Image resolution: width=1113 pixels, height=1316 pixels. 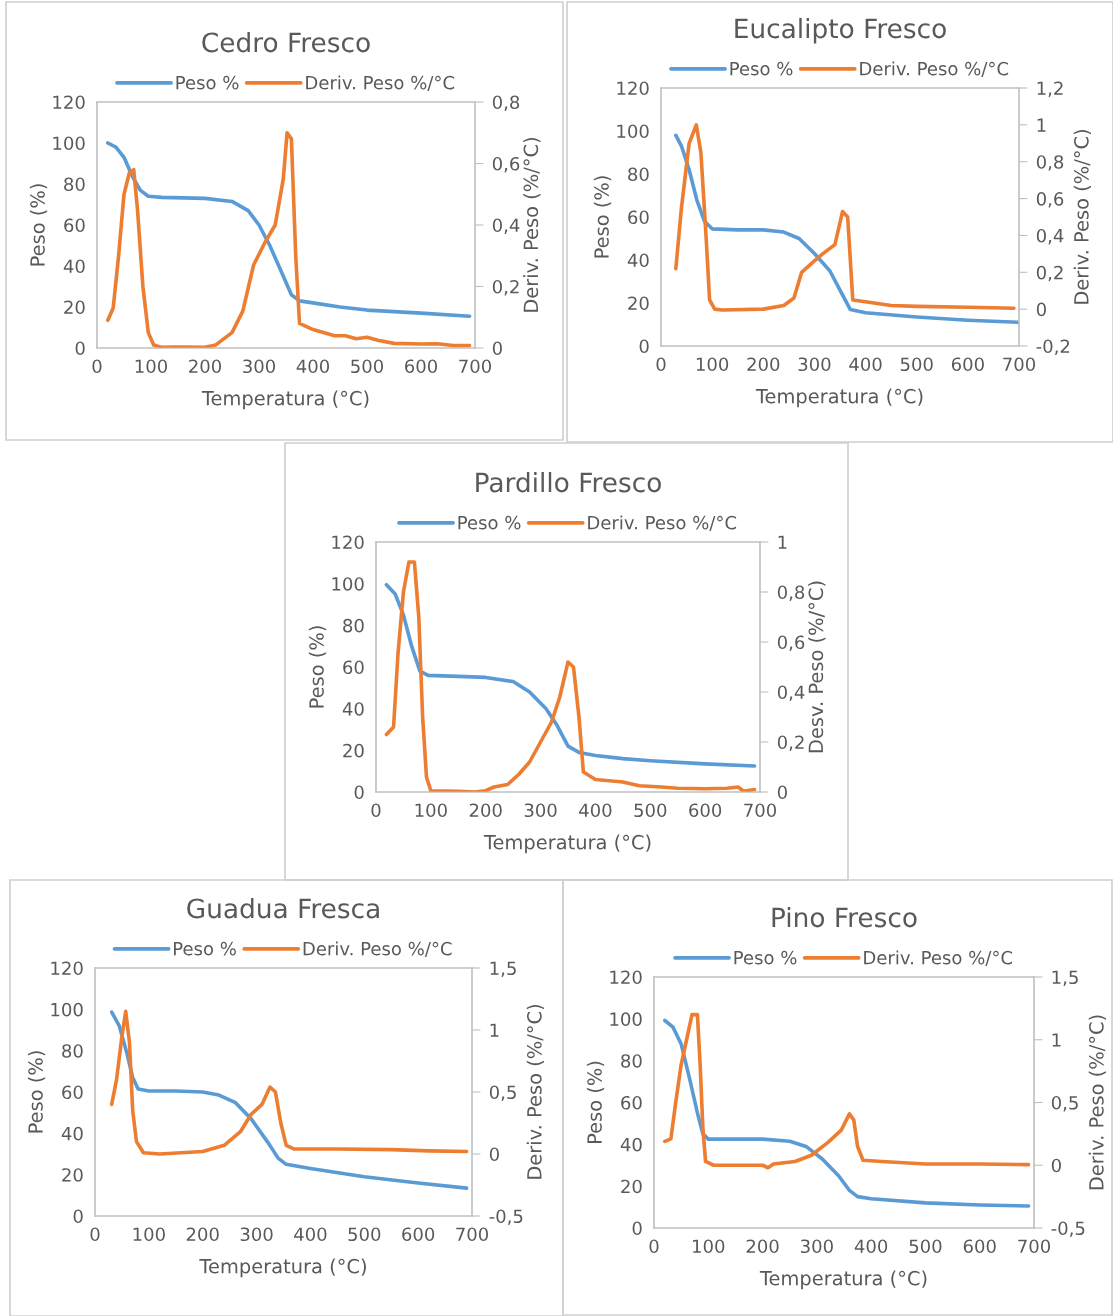 I want to click on chart-title: Cedro Fresco, so click(x=286, y=42).